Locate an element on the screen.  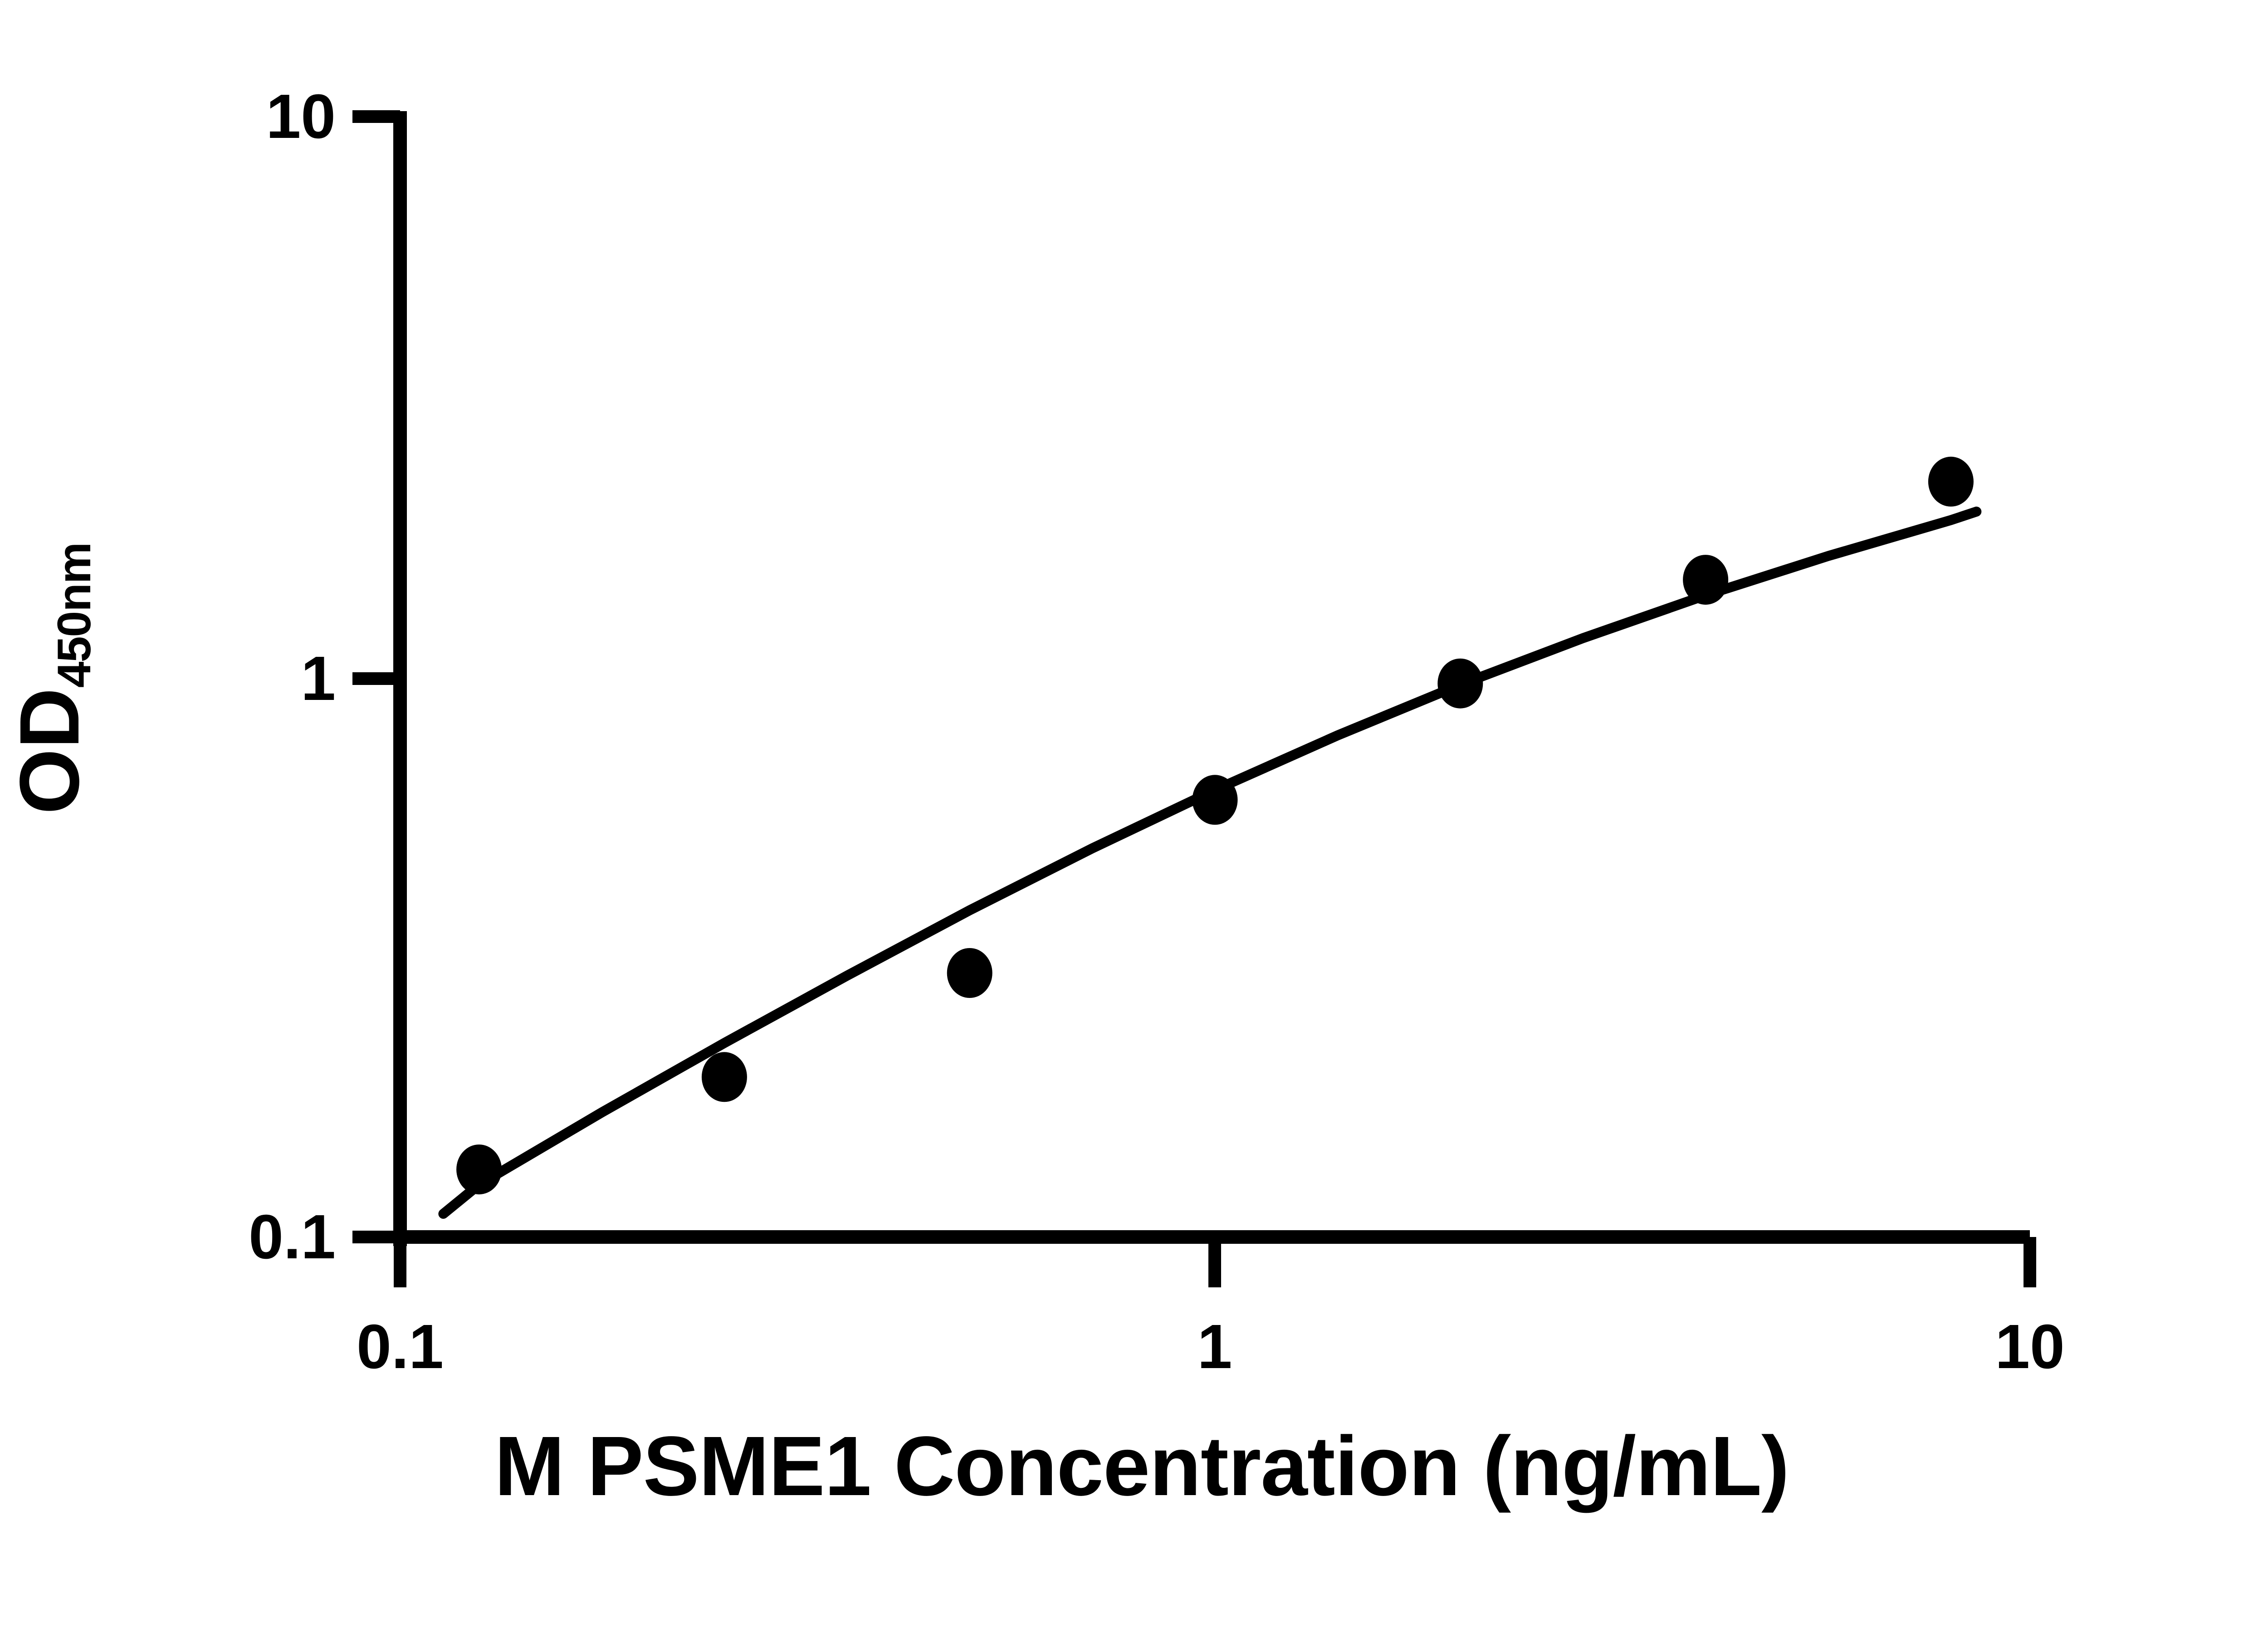
y-axis-title: OD450nm is located at coordinates (52, 679).